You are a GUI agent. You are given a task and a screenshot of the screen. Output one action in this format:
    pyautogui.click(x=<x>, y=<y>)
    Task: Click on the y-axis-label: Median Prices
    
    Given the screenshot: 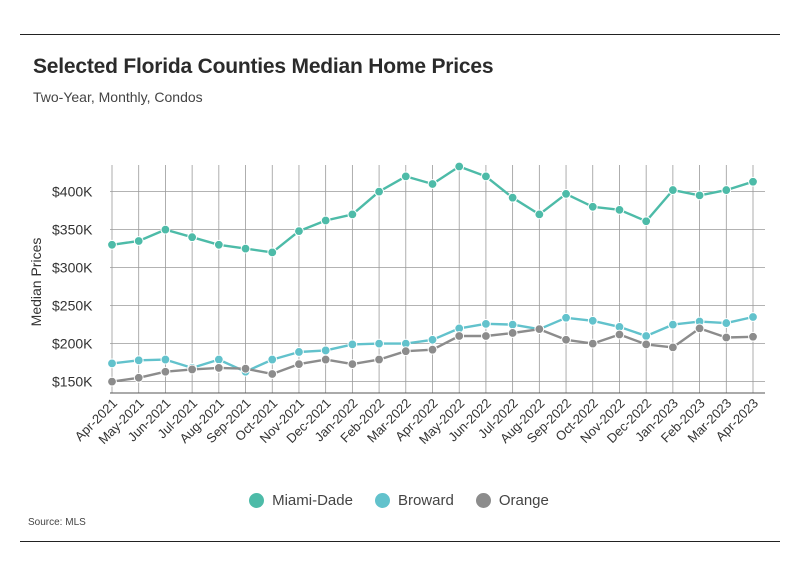 What is the action you would take?
    pyautogui.click(x=36, y=282)
    